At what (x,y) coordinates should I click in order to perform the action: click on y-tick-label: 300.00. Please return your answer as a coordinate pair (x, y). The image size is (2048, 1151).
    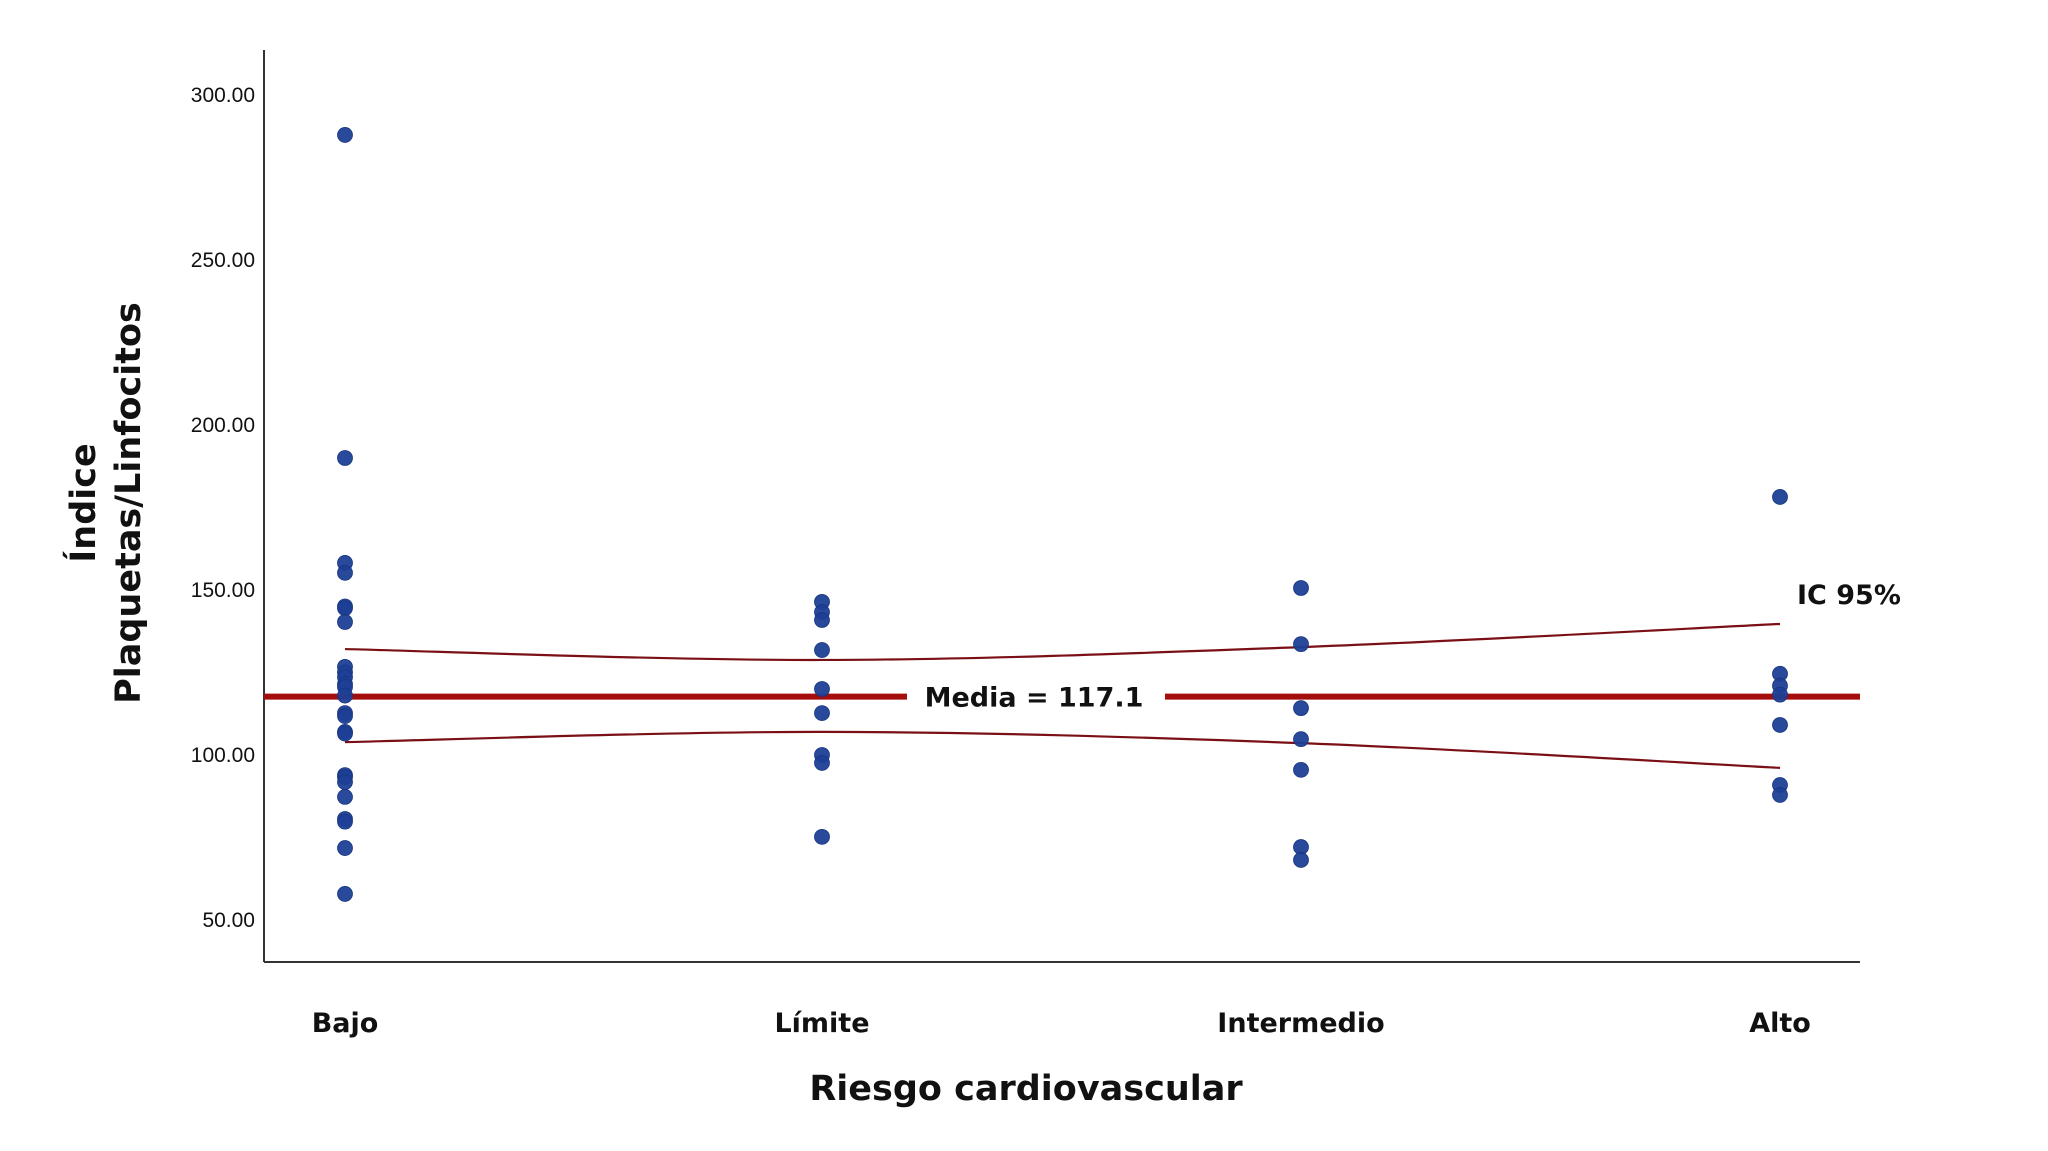
    Looking at the image, I should click on (223, 95).